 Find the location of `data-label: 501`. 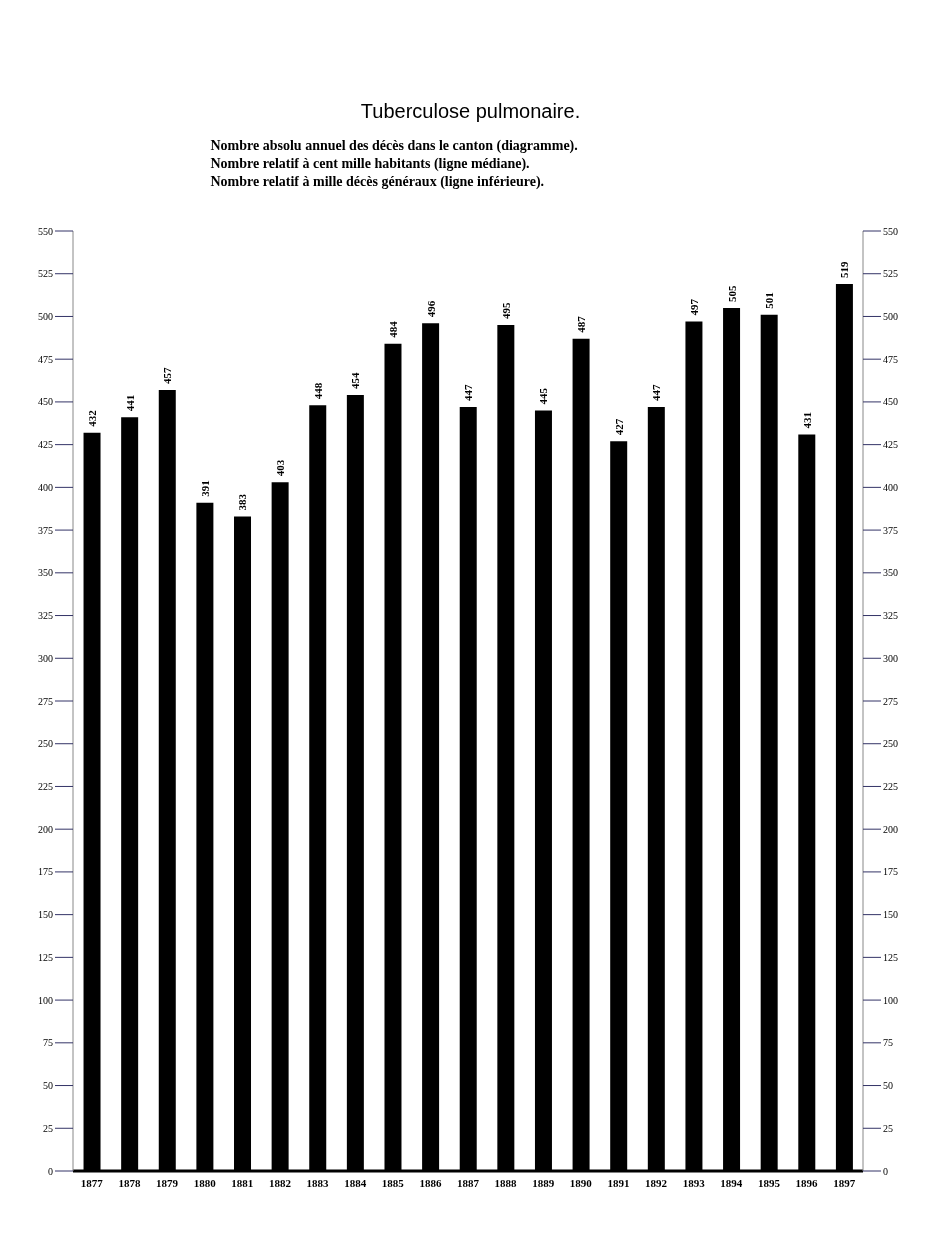

data-label: 501 is located at coordinates (769, 300).